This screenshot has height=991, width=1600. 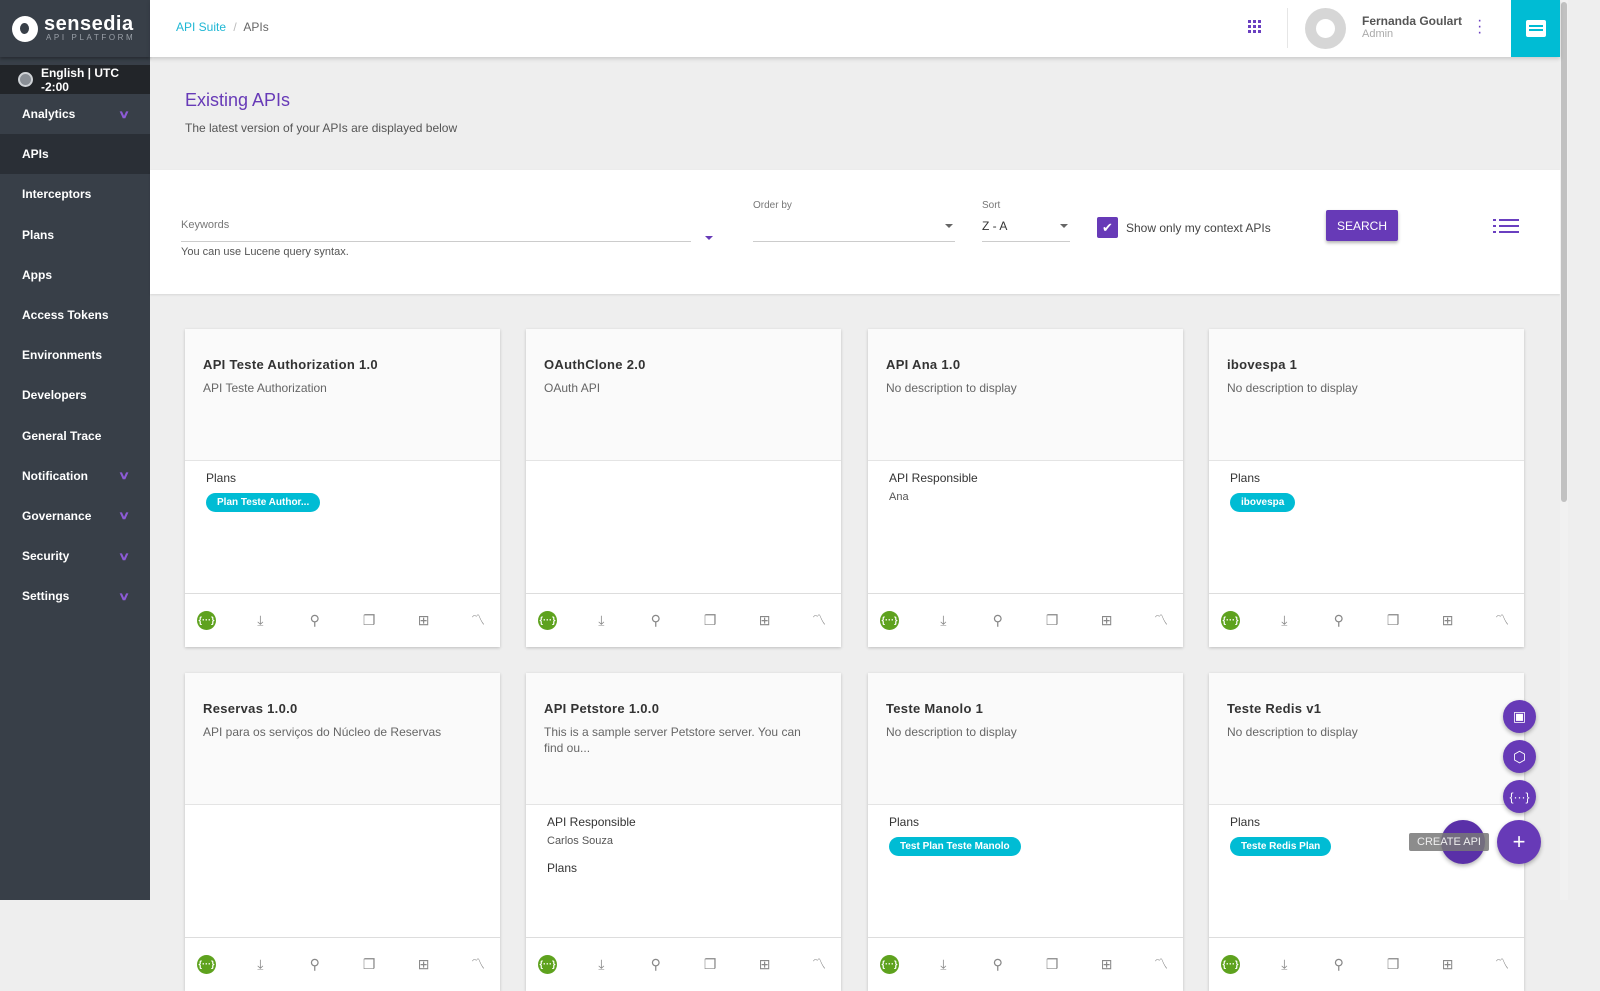 I want to click on avatar, so click(x=1325, y=28).